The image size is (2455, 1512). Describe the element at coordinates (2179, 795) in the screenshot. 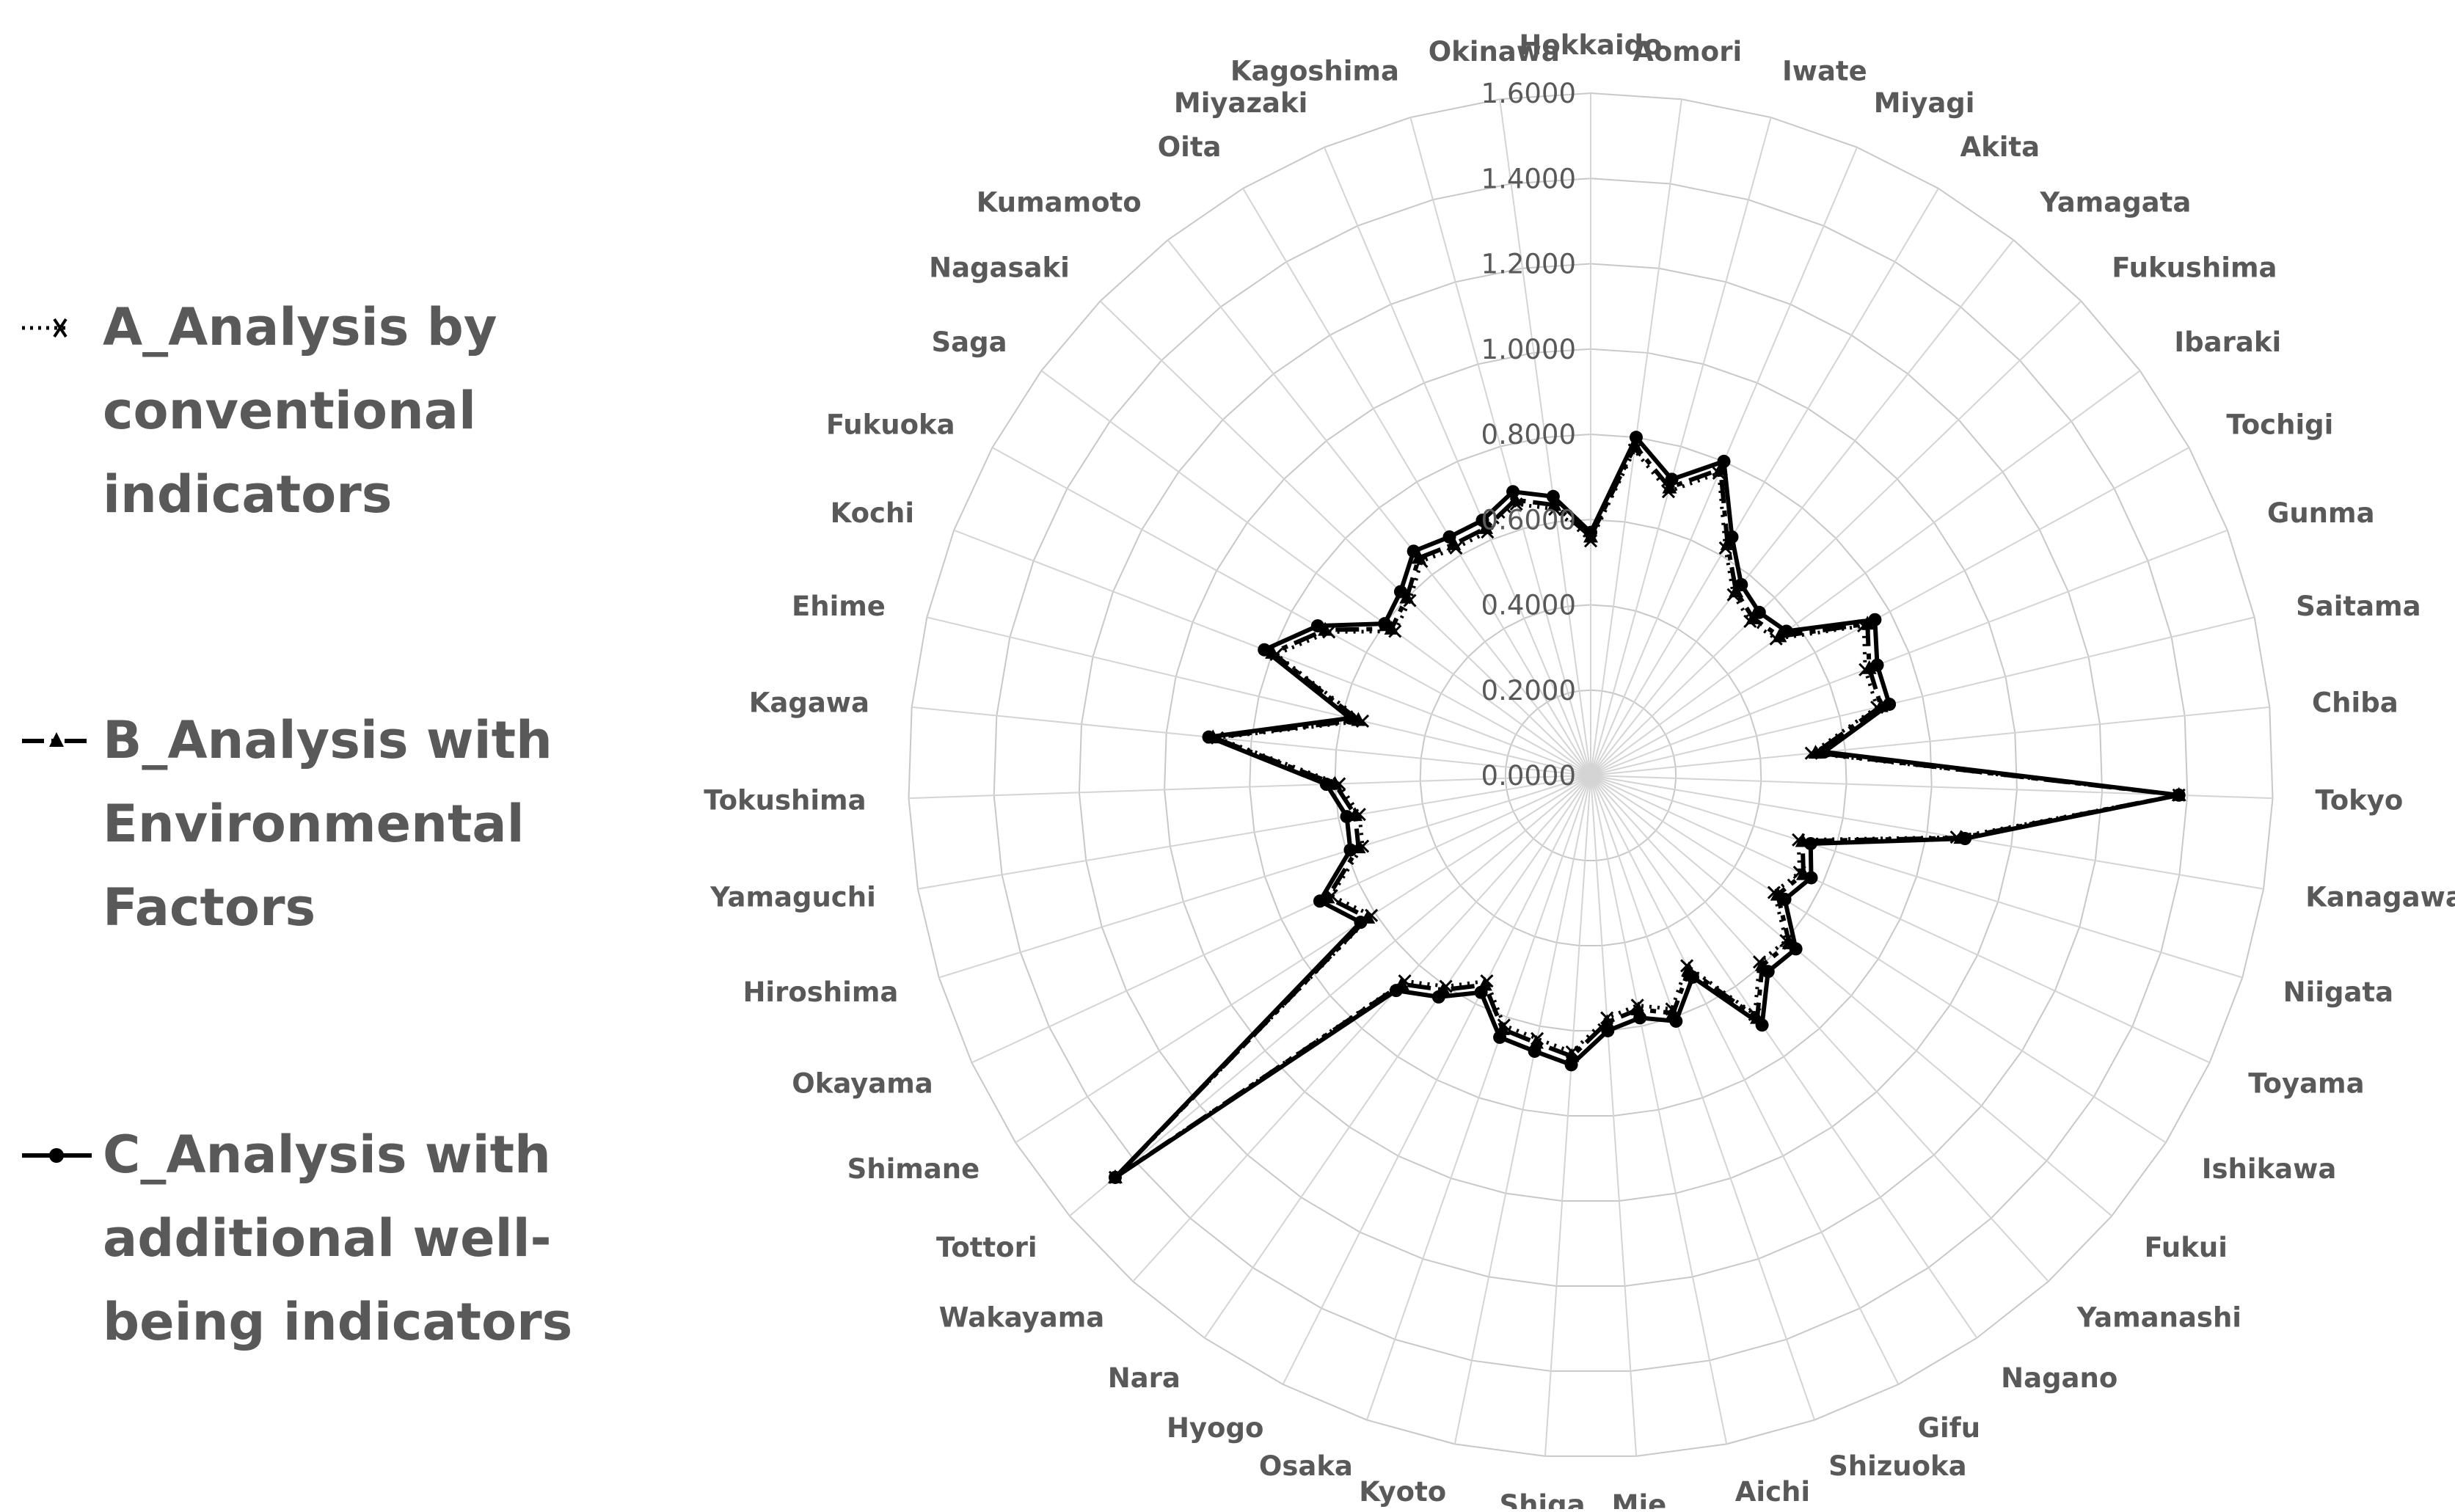

I see `series-c-point-tokyo` at that location.